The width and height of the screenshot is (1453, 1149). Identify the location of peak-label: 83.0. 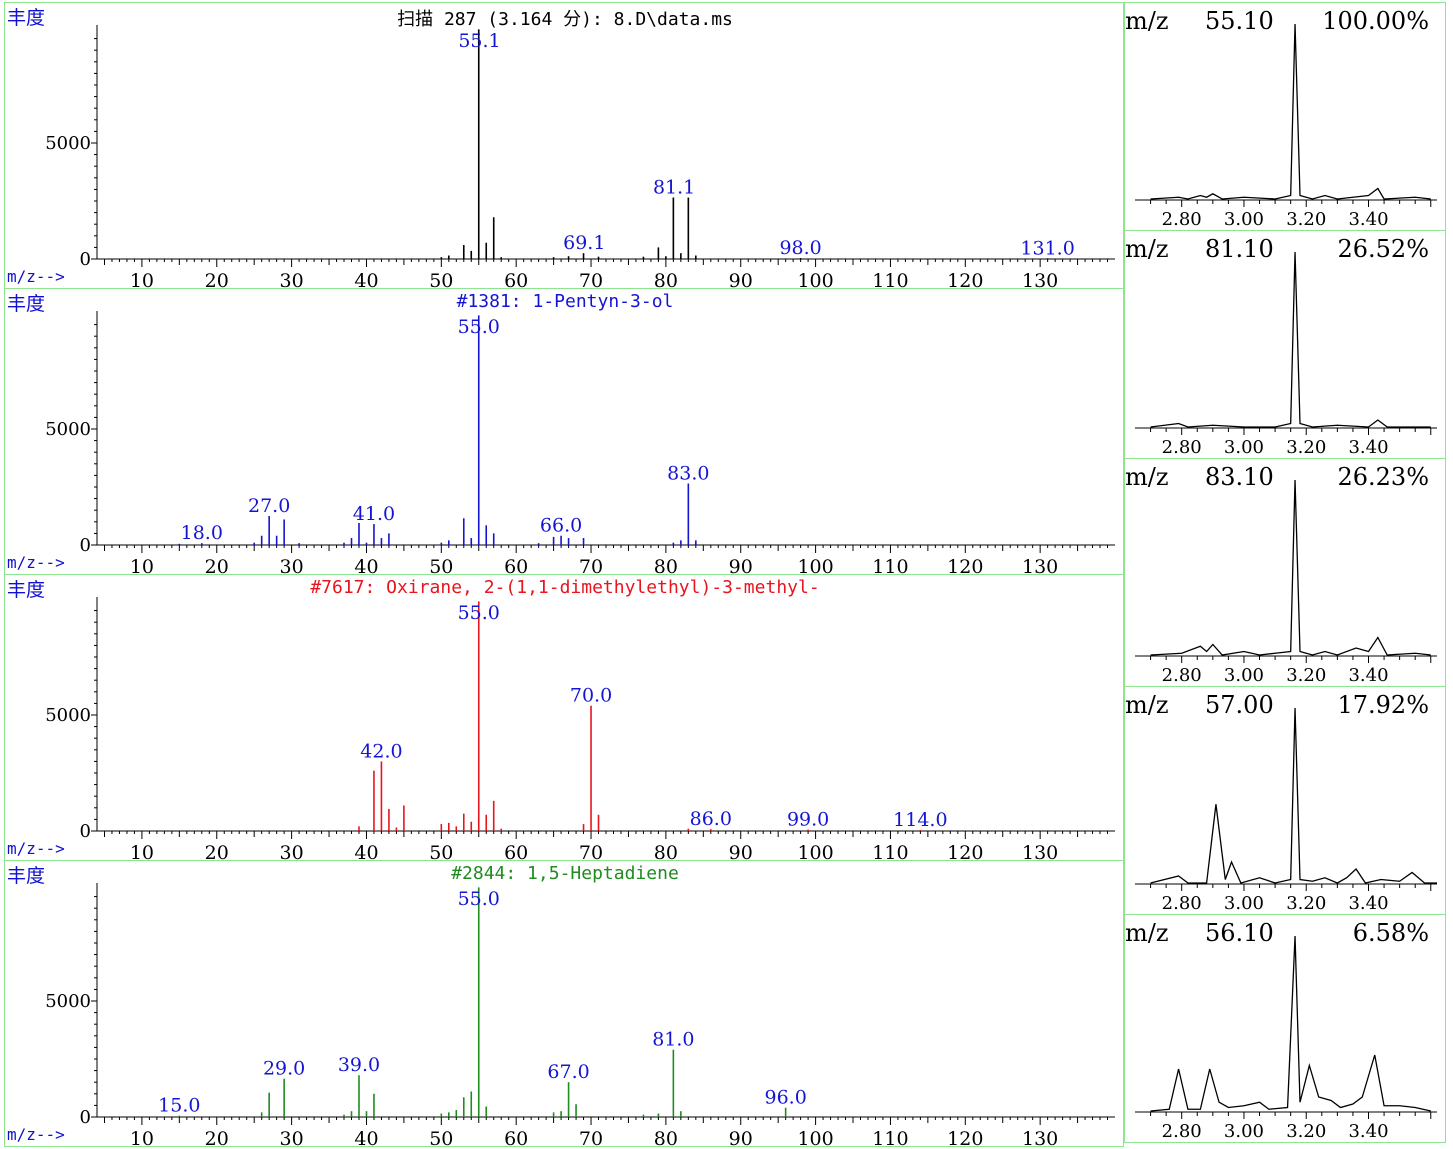
(688, 474).